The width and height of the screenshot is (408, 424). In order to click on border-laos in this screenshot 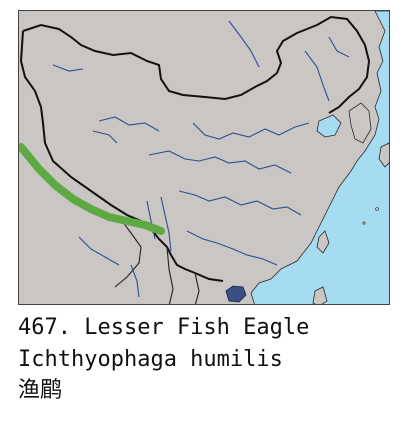, I will do `click(197, 288)`.